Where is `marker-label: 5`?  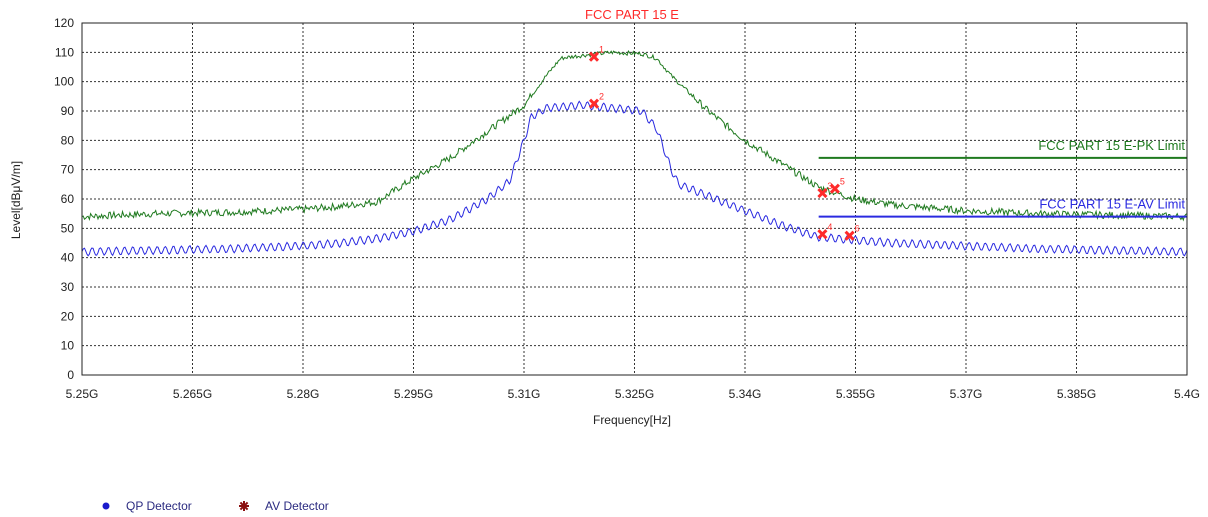 marker-label: 5 is located at coordinates (842, 182).